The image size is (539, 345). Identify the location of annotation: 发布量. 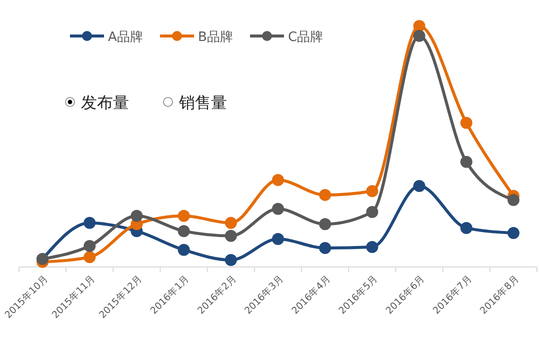
(105, 102).